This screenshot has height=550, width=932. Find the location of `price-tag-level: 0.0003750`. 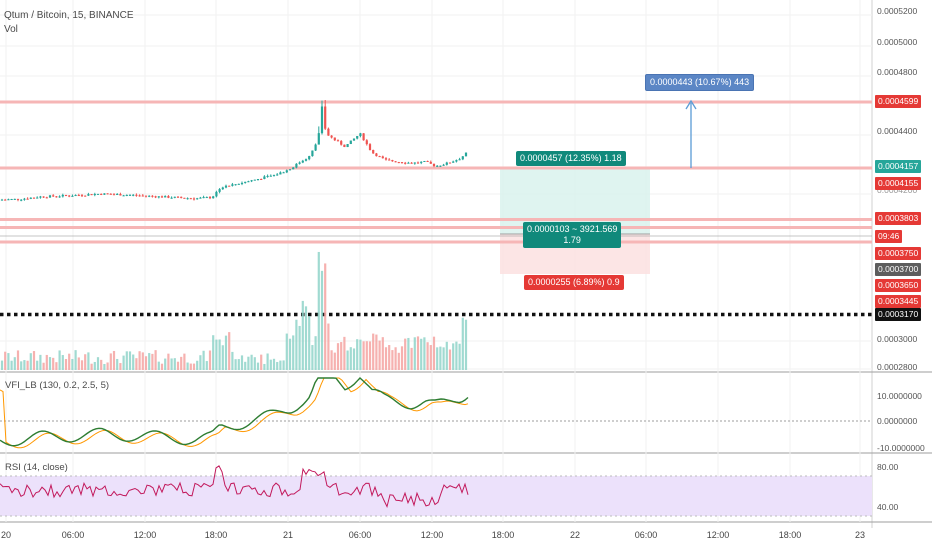

price-tag-level: 0.0003750 is located at coordinates (898, 253).